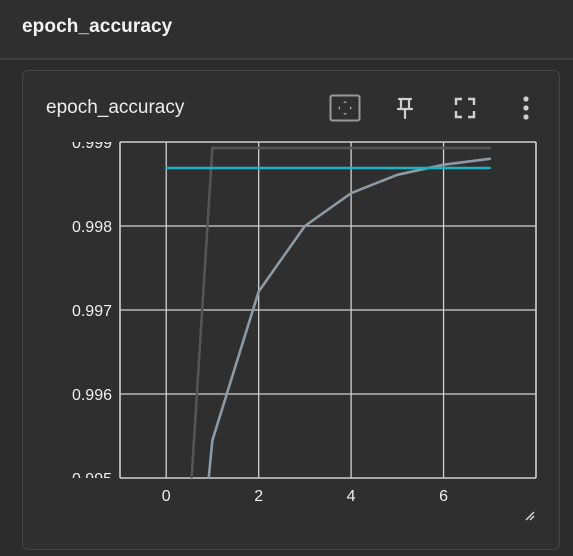  Describe the element at coordinates (115, 107) in the screenshot. I see `card-title: epoch_accuracy` at that location.